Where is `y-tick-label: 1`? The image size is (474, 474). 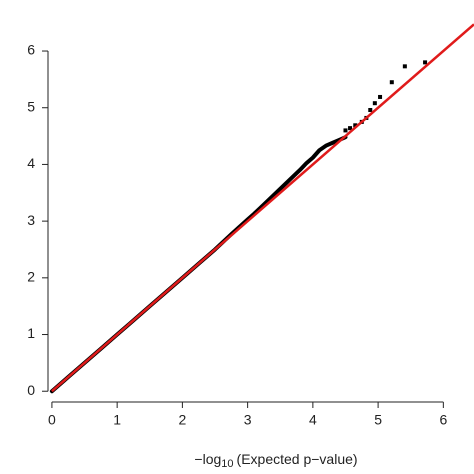 y-tick-label: 1 is located at coordinates (31, 333).